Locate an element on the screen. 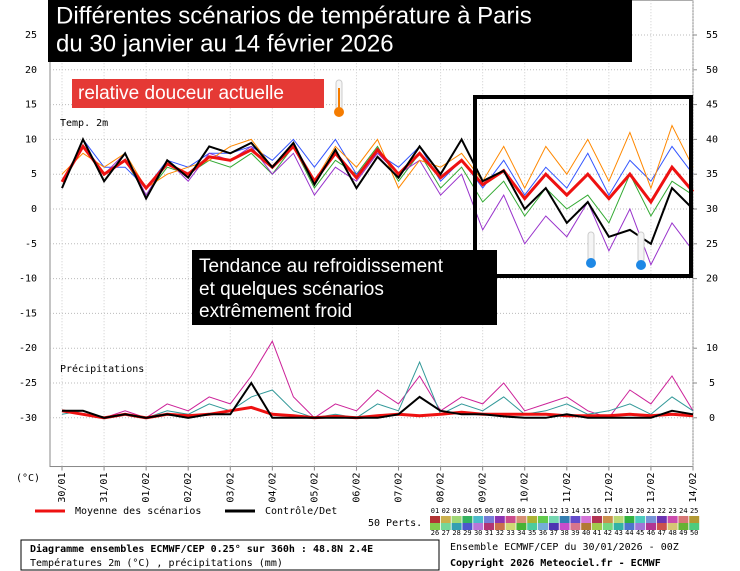  legend-label: Moyenne des scénarios is located at coordinates (138, 511).